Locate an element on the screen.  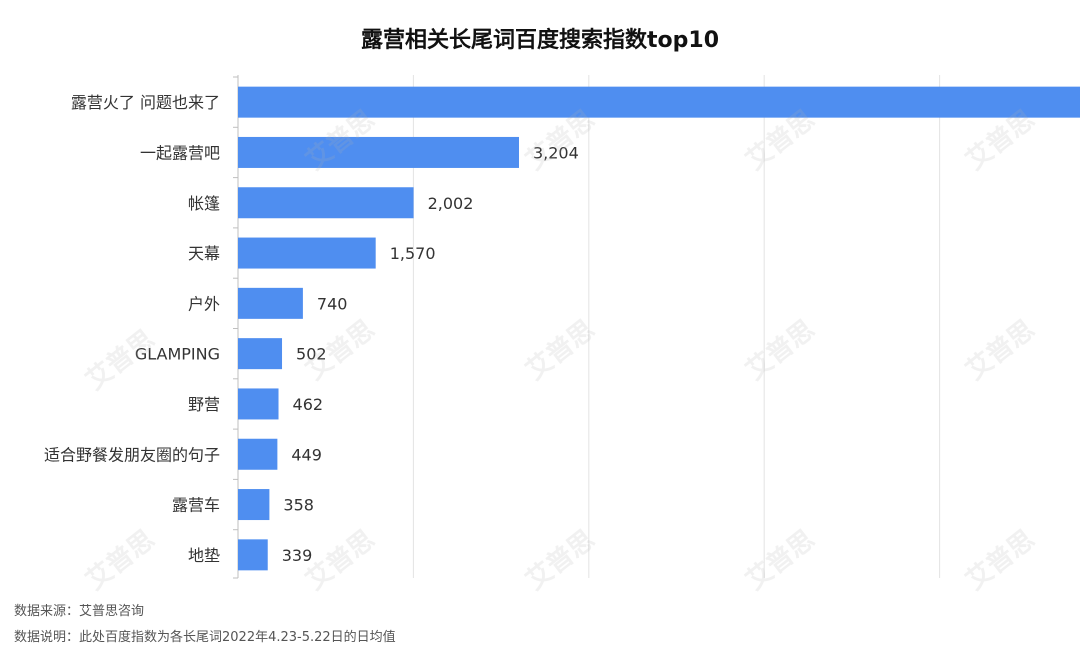
value-label: 358 is located at coordinates (298, 505).